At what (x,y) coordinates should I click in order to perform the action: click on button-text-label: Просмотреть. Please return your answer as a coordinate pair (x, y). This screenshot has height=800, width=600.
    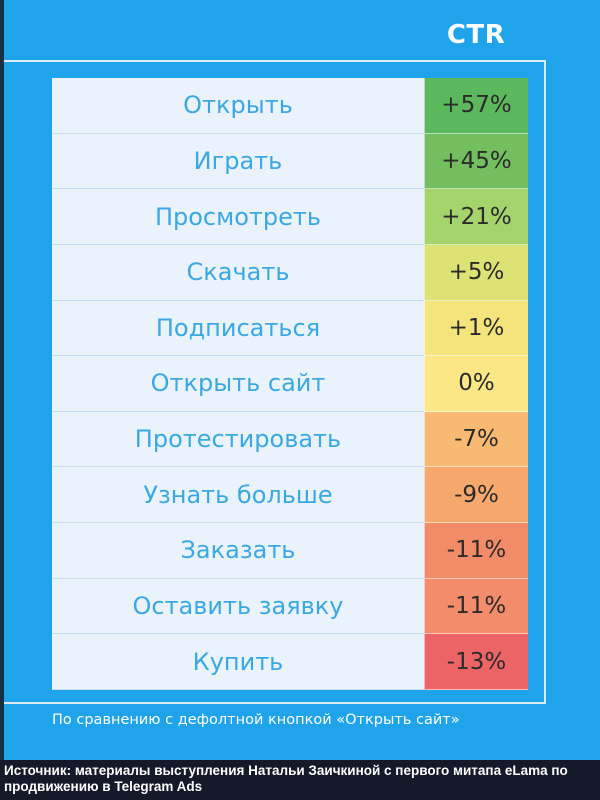
    Looking at the image, I should click on (238, 217).